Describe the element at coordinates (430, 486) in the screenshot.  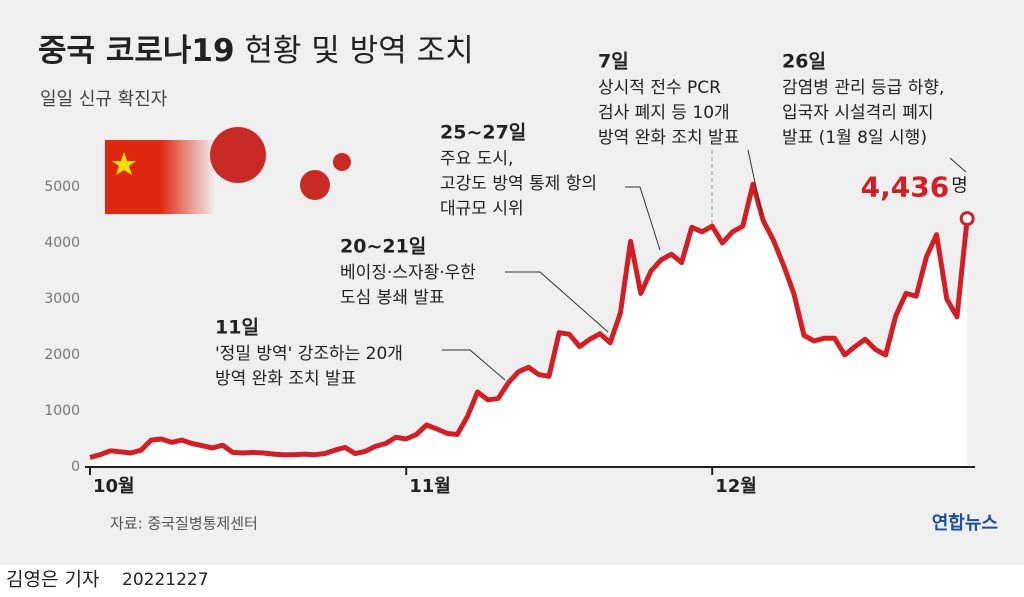
I see `x-tick-label: 11월` at that location.